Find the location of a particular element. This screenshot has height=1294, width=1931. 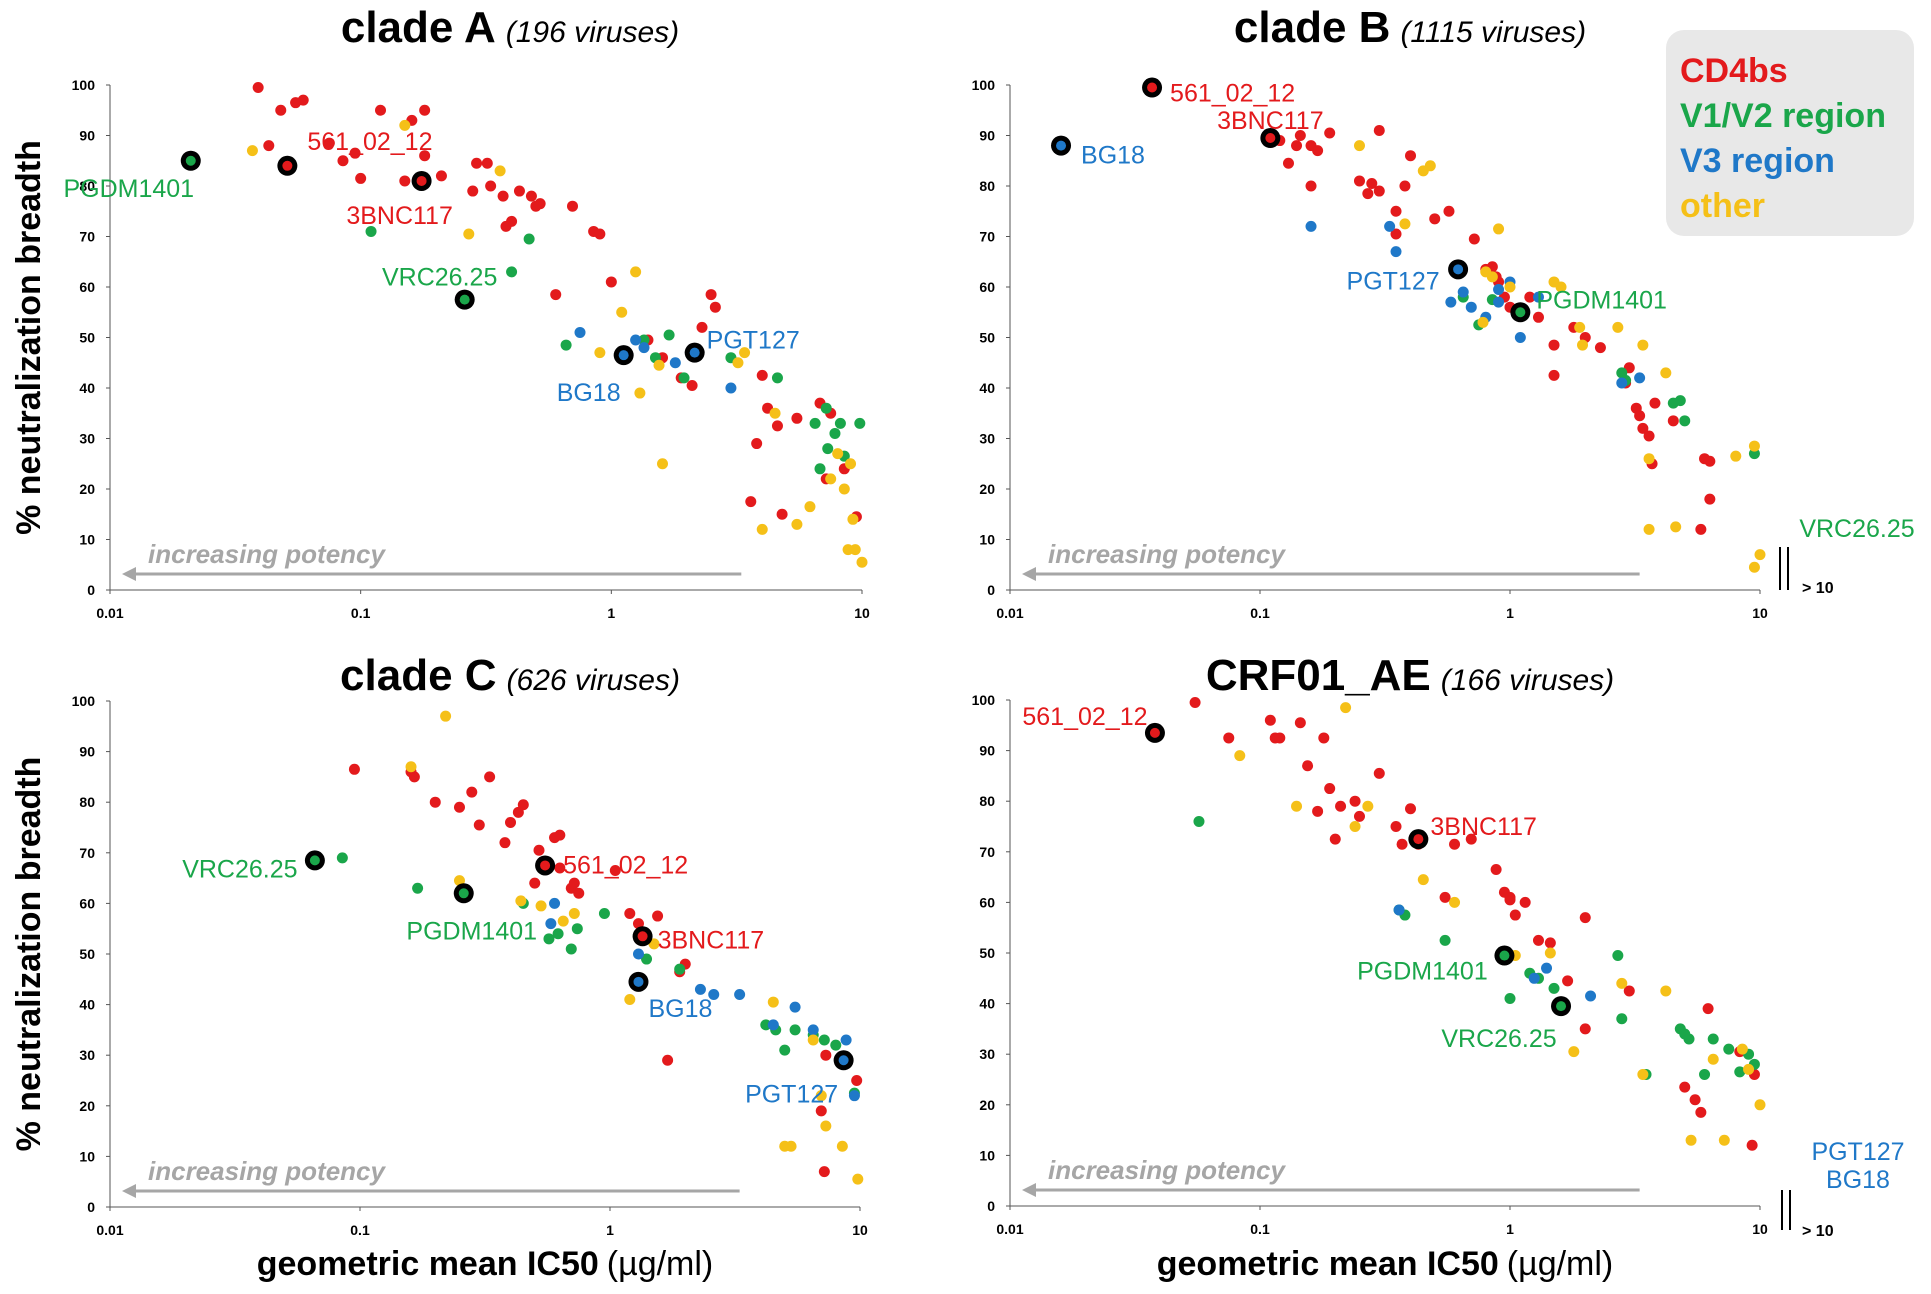

panel-title-subtitle: (196 viruses) is located at coordinates (592, 32).